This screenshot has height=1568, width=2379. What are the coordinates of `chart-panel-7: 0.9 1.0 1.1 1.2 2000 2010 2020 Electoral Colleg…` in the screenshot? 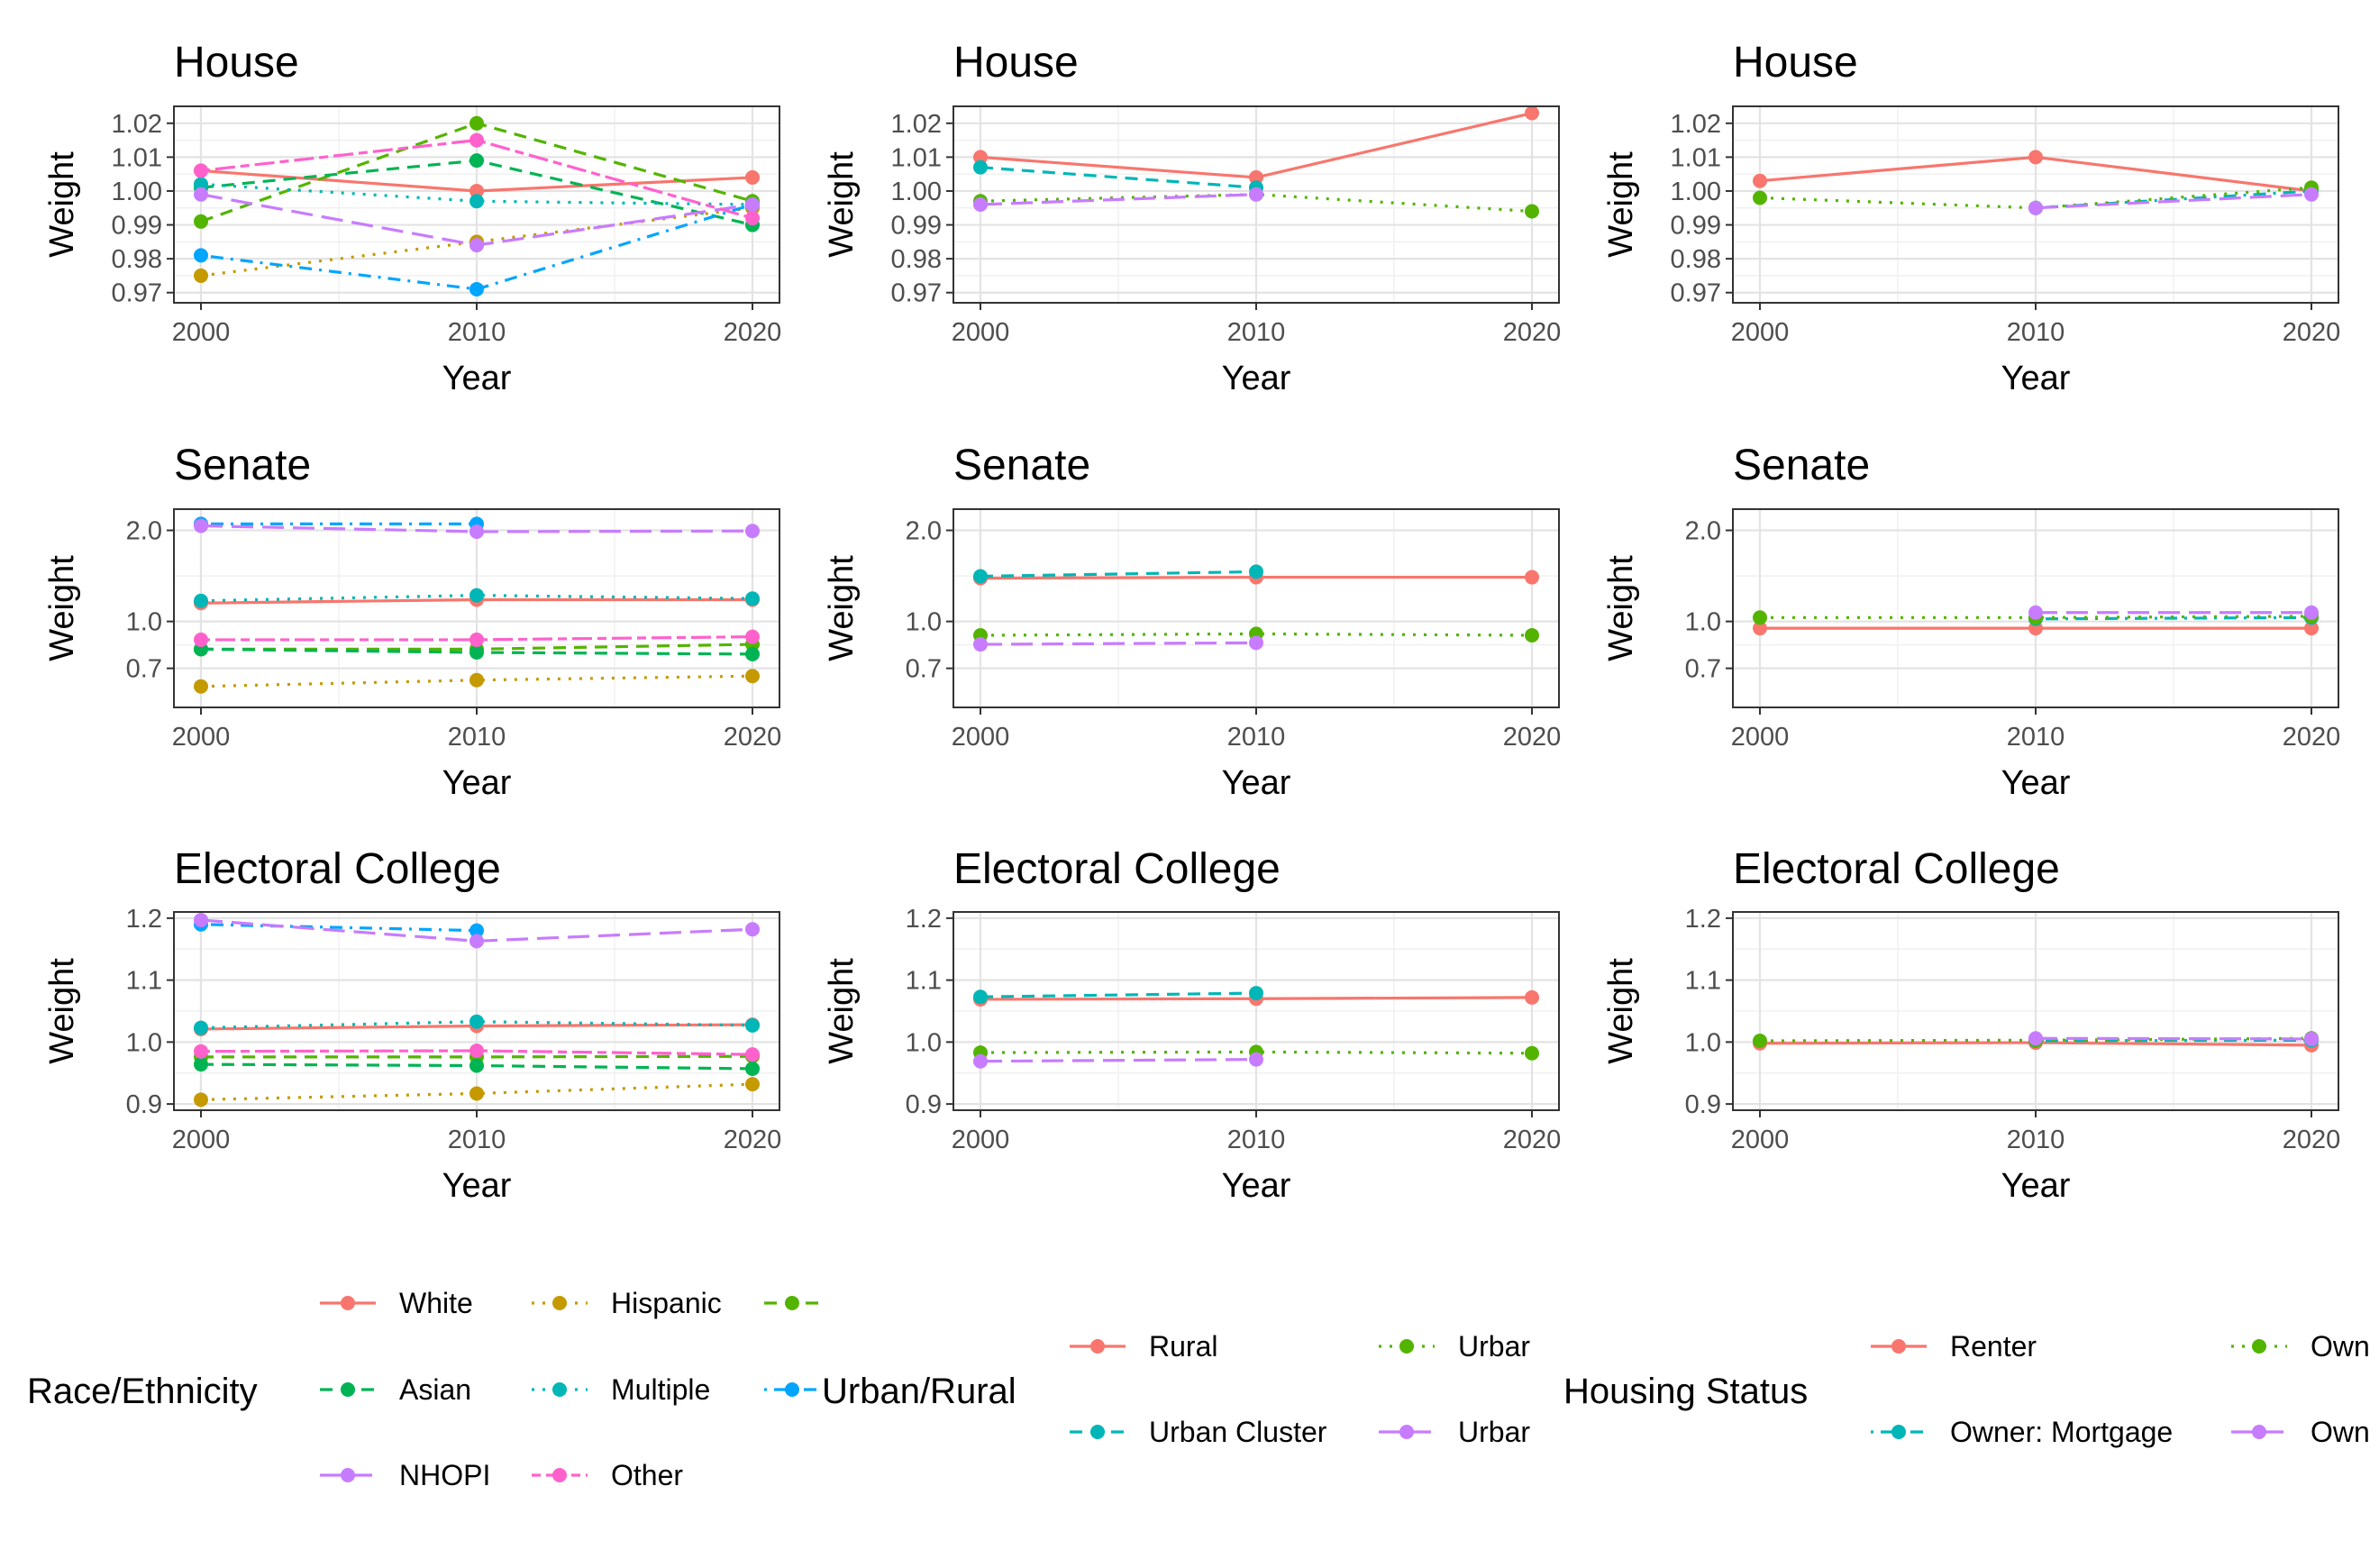 It's located at (412, 1025).